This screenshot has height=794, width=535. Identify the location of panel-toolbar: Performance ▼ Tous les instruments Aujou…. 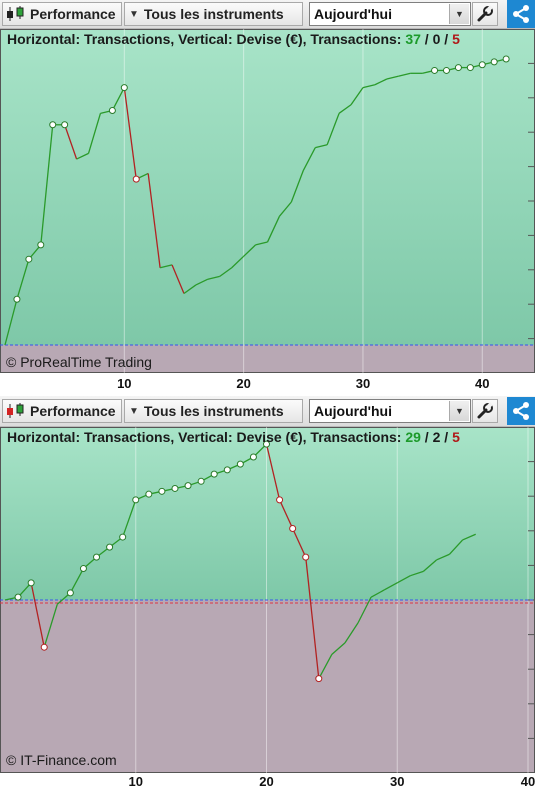
(267, 14).